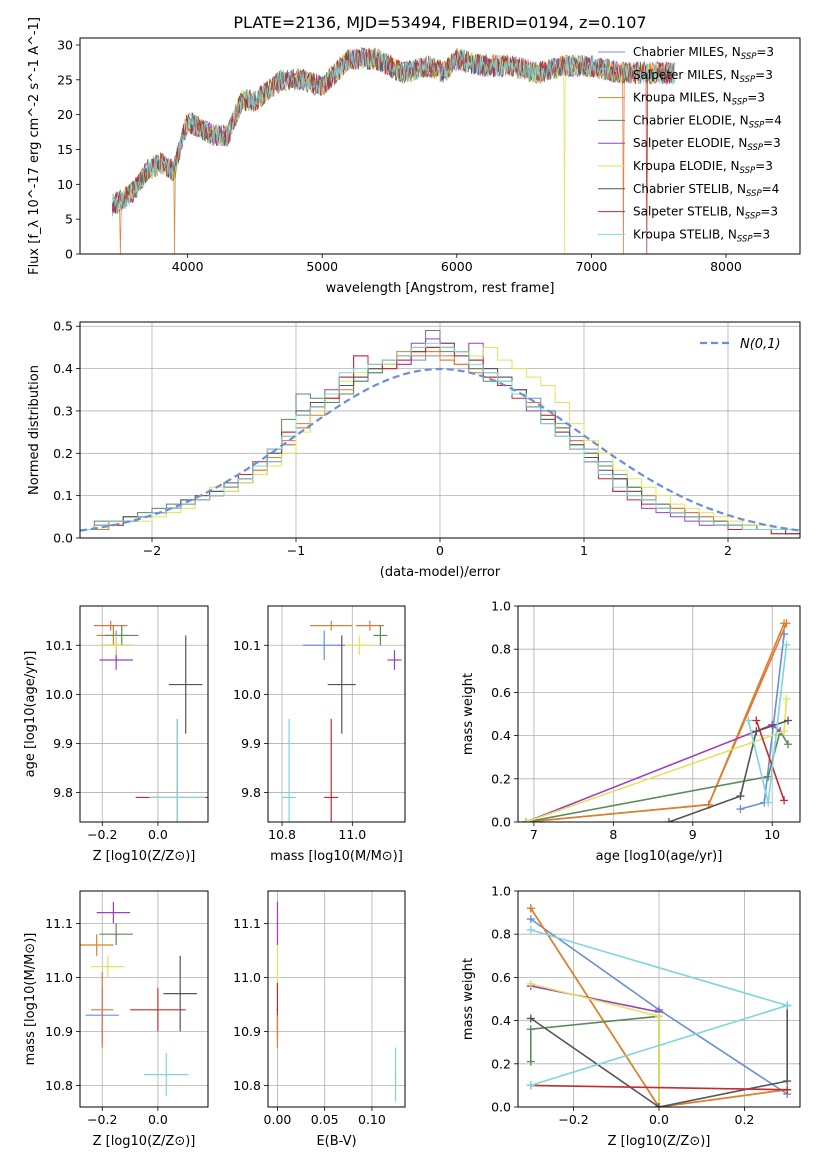  Describe the element at coordinates (689, 189) in the screenshot. I see `legend-text: Chabrier STELIB, N` at that location.